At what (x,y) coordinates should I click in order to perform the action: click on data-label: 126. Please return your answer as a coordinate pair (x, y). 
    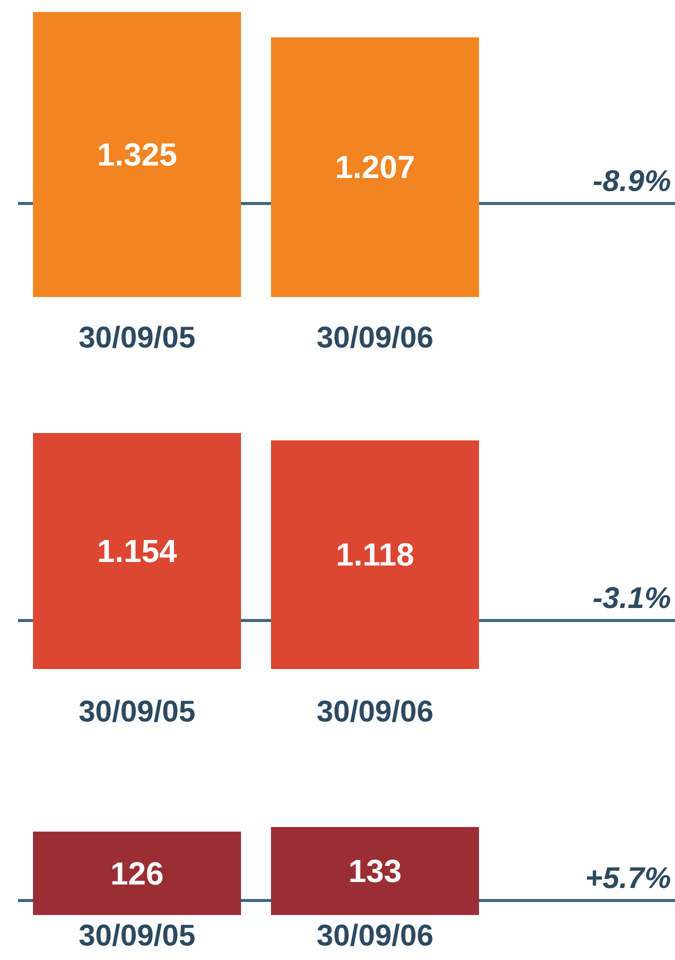
    Looking at the image, I should click on (137, 873).